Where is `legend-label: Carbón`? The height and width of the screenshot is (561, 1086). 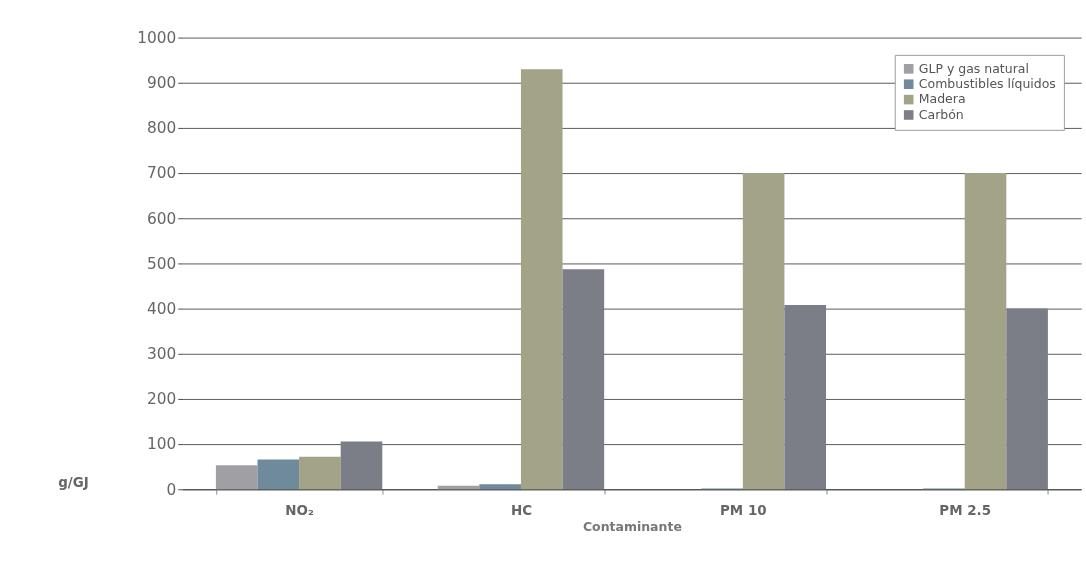 legend-label: Carbón is located at coordinates (941, 114).